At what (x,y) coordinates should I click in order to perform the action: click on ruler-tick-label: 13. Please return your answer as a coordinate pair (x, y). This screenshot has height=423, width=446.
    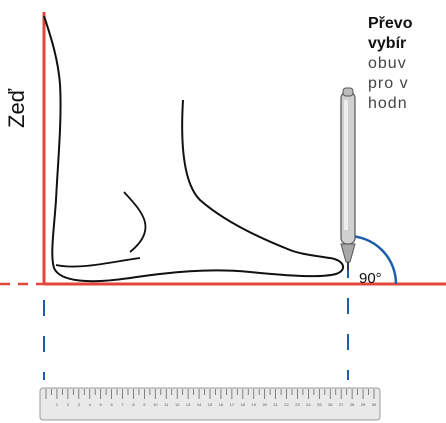
    Looking at the image, I should click on (188, 404).